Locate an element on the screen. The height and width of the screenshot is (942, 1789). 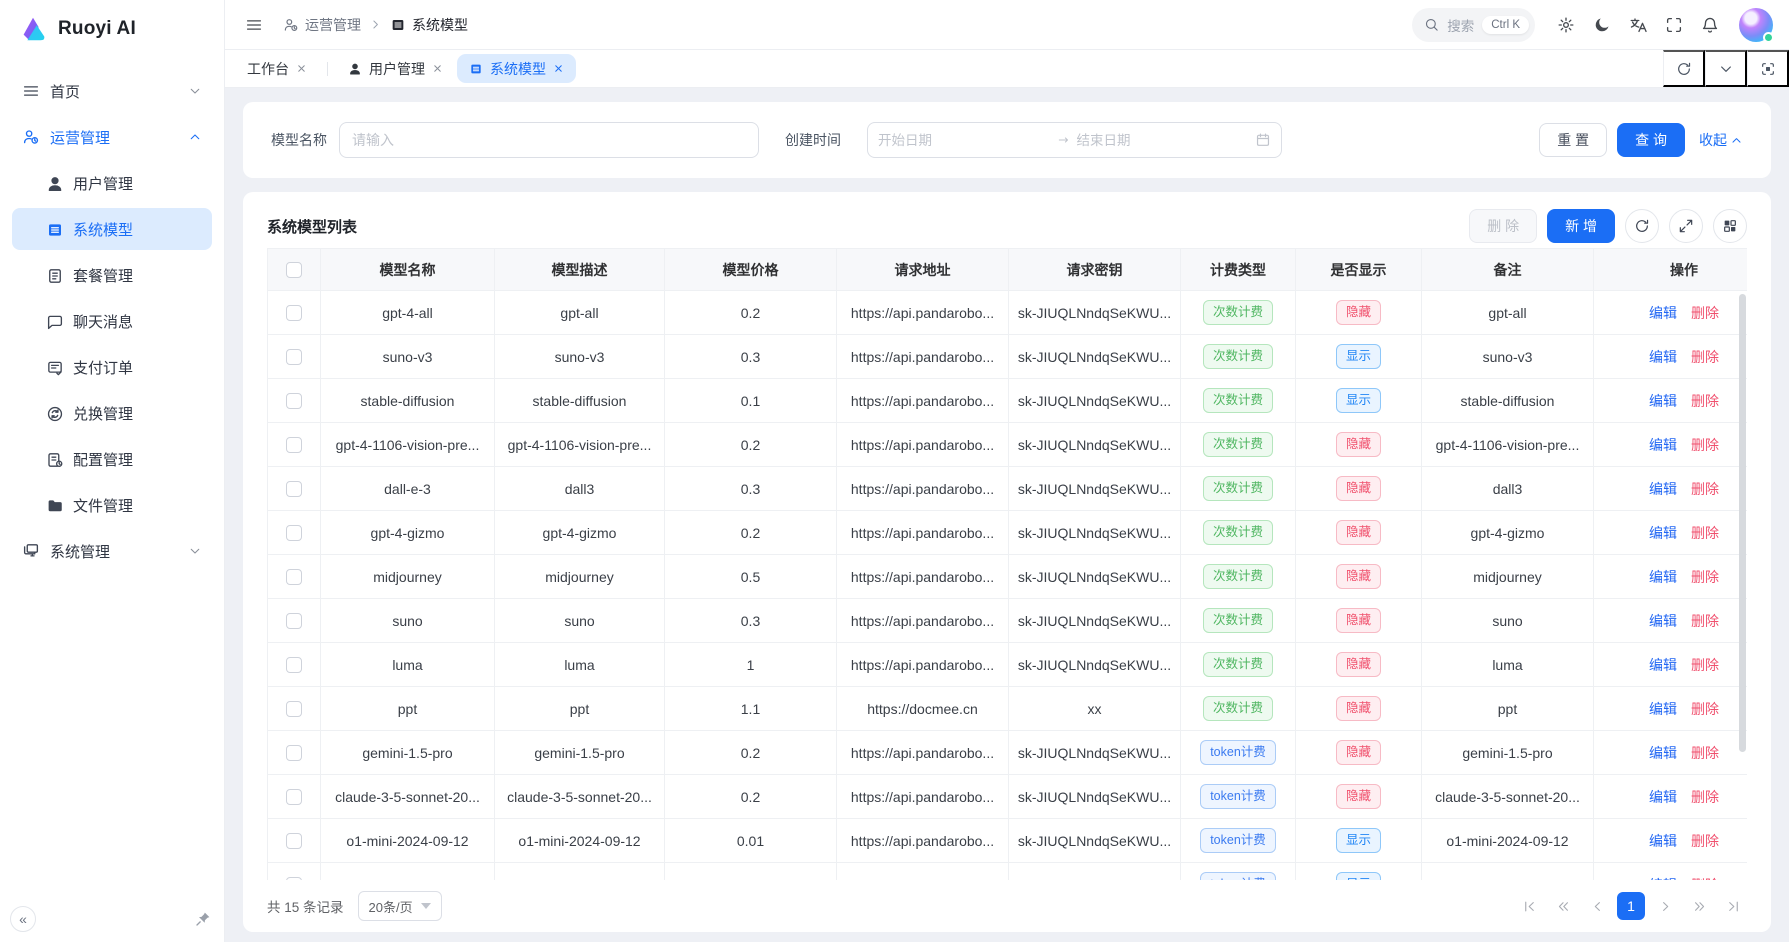
breadcrumb-item-operations: 运营管理 is located at coordinates (322, 25).